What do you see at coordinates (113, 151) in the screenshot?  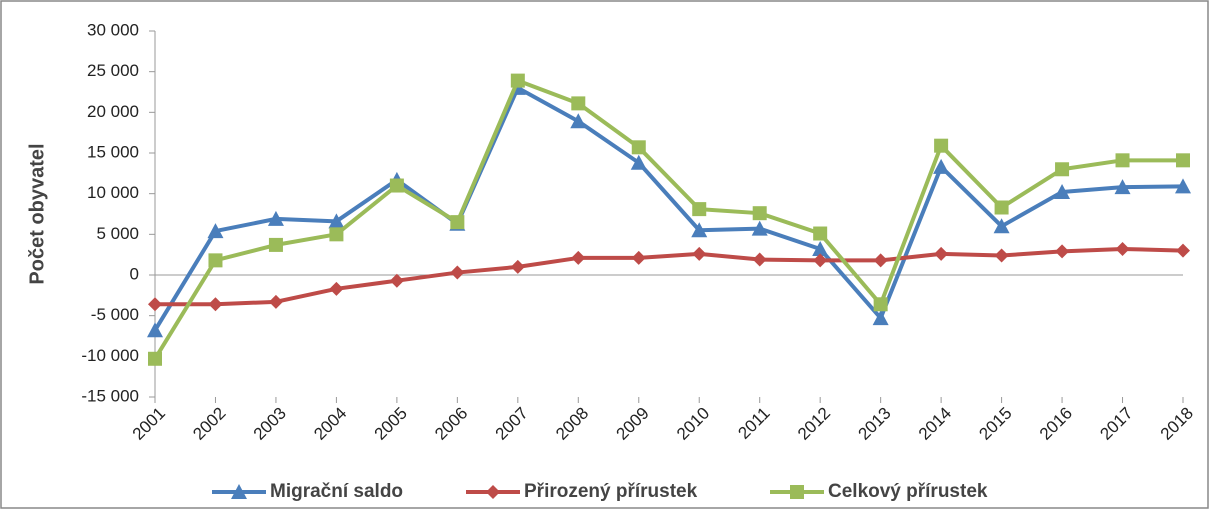 I see `y-tick-label: 15 000` at bounding box center [113, 151].